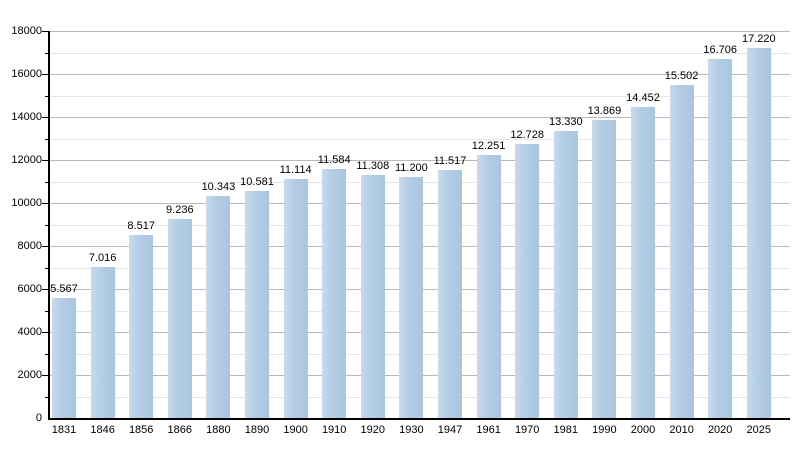 This screenshot has width=800, height=450. Describe the element at coordinates (295, 170) in the screenshot. I see `bar-value-label: 11.114` at that location.